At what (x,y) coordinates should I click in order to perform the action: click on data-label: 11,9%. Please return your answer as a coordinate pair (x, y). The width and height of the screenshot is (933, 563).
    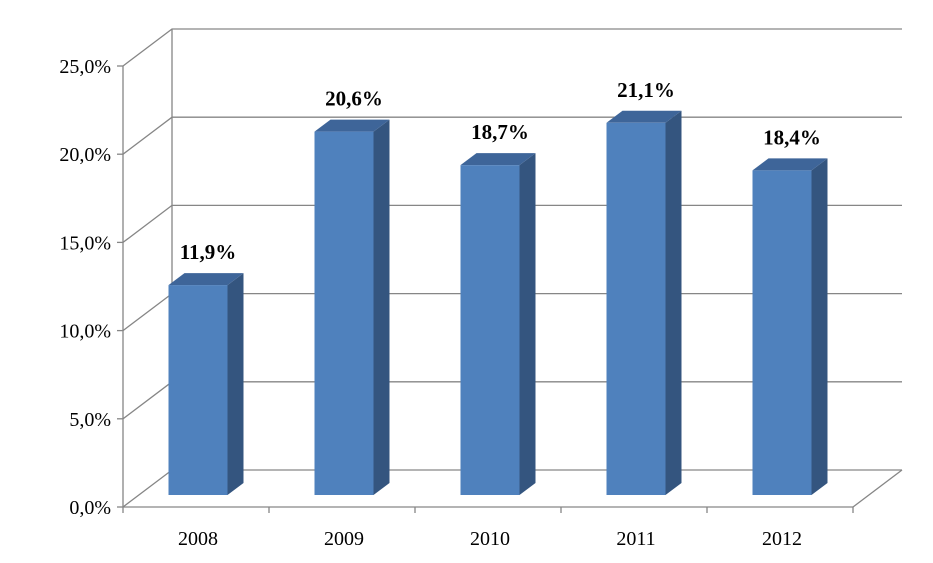
    Looking at the image, I should click on (208, 252).